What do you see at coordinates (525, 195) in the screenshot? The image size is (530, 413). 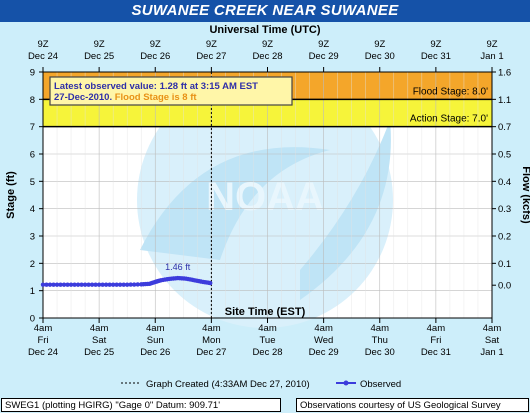 I see `right-axis-label: Flow (kcfs)` at bounding box center [525, 195].